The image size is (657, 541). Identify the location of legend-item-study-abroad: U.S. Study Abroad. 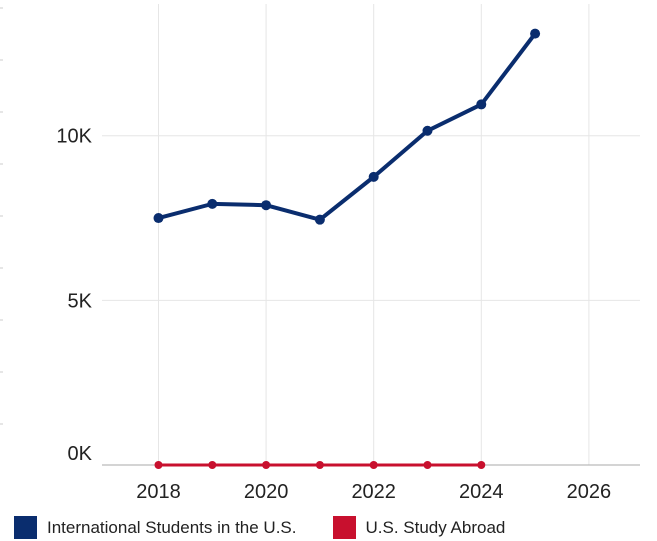
(419, 527).